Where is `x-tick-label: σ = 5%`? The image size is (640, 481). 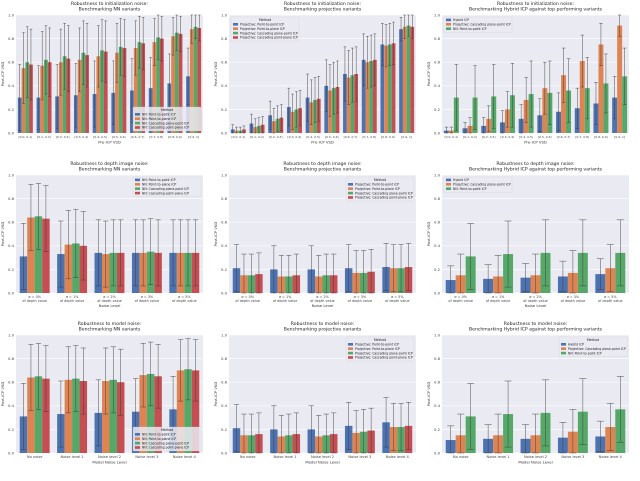 x-tick-label: σ = 5% is located at coordinates (184, 297).